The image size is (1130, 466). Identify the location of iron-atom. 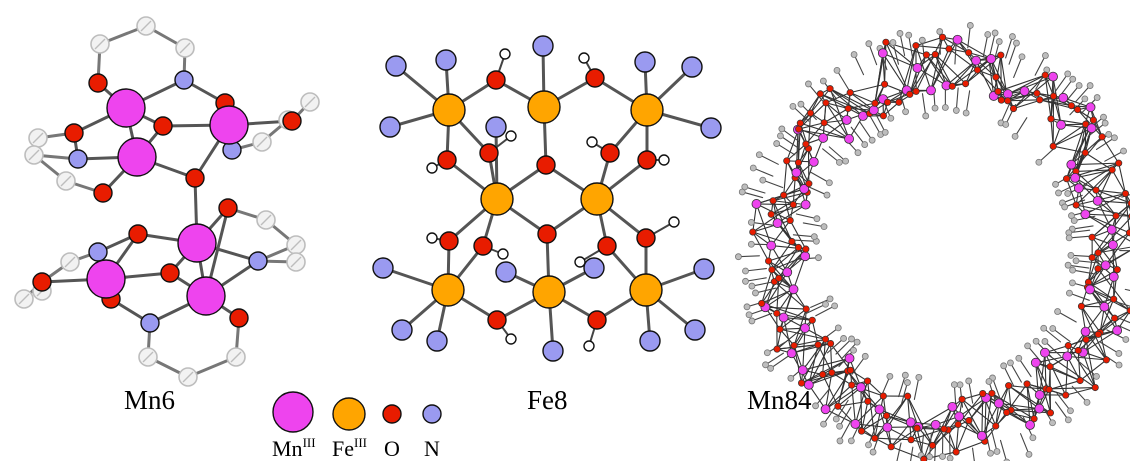
(597, 199).